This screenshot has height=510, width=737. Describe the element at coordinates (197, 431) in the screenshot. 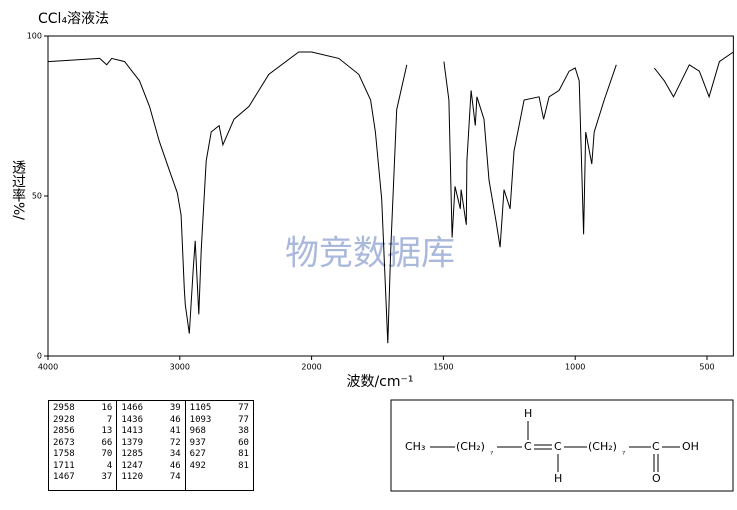

I see `wavenumber: 968` at that location.